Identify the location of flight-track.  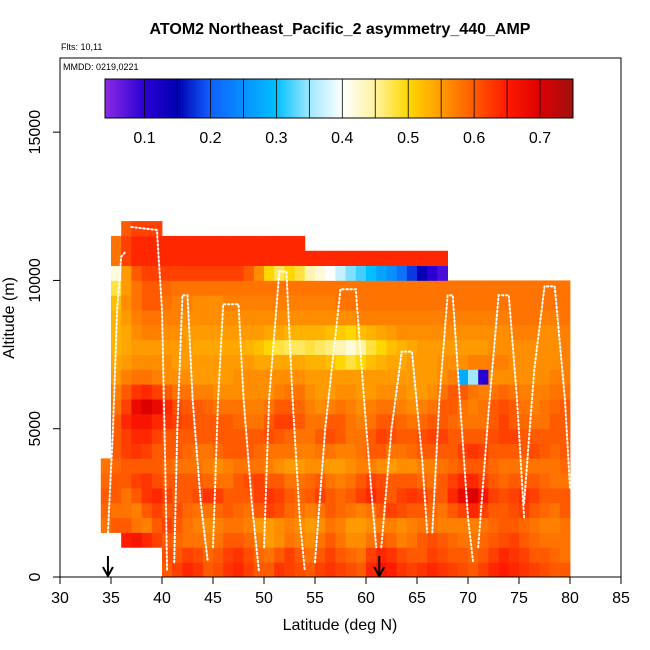
(547, 394).